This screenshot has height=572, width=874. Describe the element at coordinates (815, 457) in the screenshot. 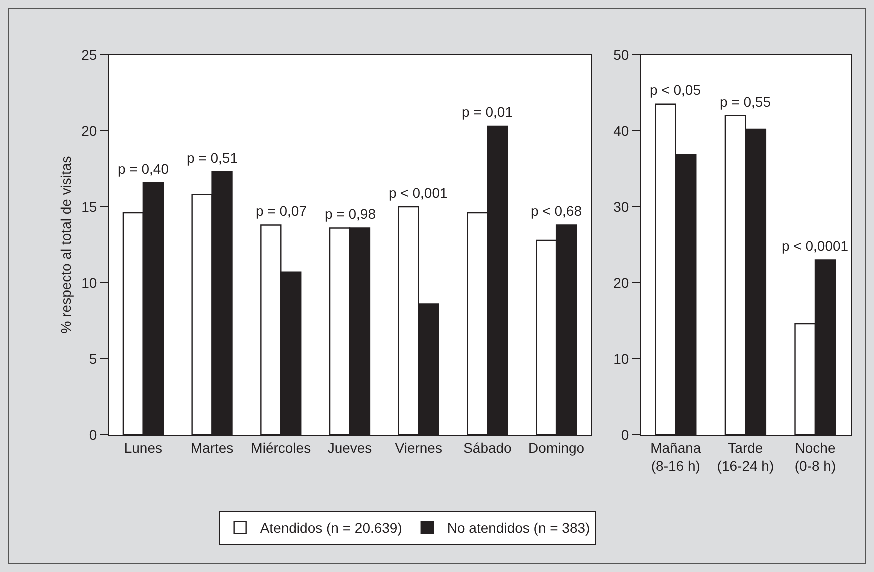

I see `x-tick-label: Noche (0-8 h)` at that location.